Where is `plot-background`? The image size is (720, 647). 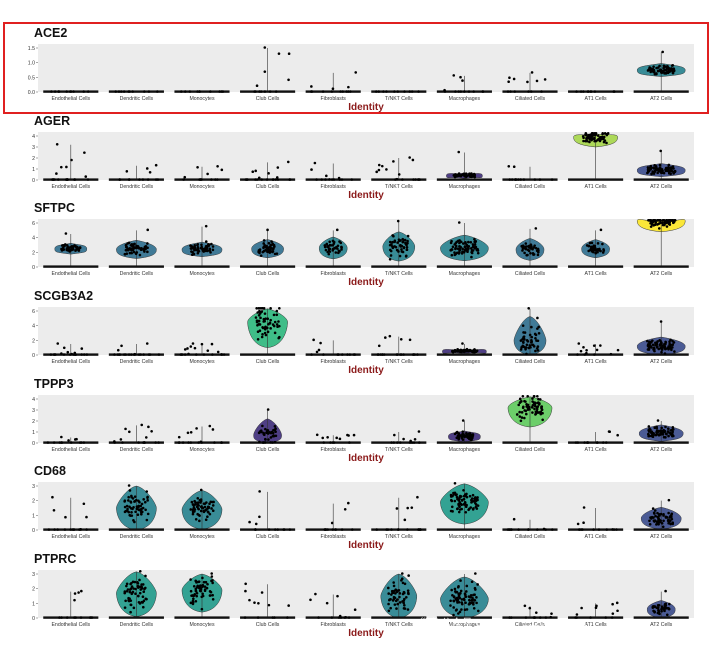
plot-background is located at coordinates (366, 419).